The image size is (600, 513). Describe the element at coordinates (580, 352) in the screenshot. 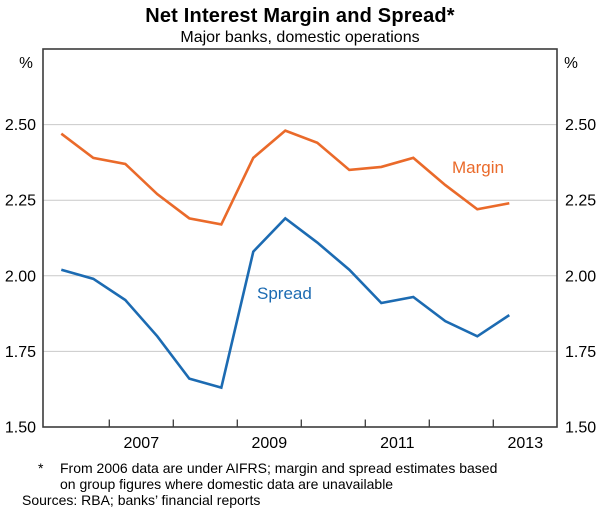

I see `y-axis-label-right: 1.75` at that location.